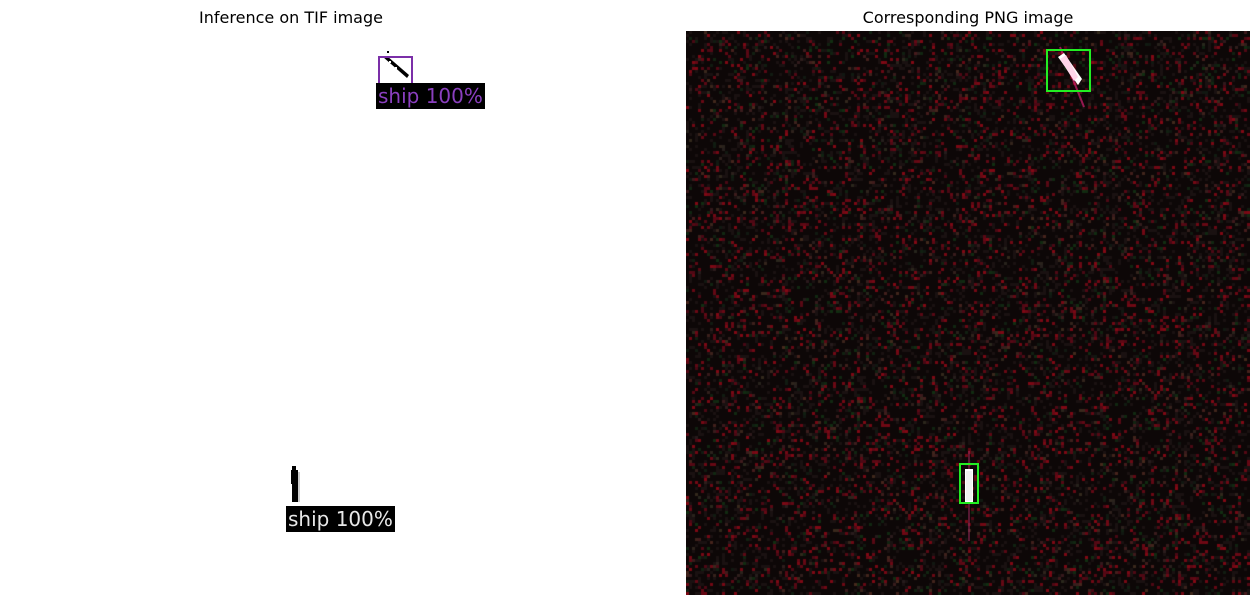  What do you see at coordinates (340, 519) in the screenshot?
I see `detection-label-2: ship 100%` at bounding box center [340, 519].